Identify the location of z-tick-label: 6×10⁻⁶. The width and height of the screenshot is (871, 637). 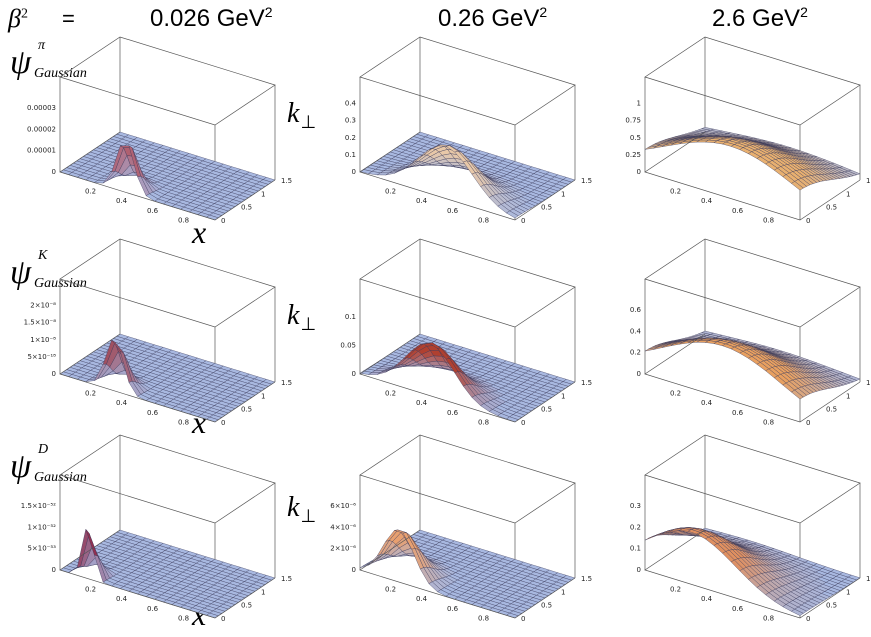
(343, 506).